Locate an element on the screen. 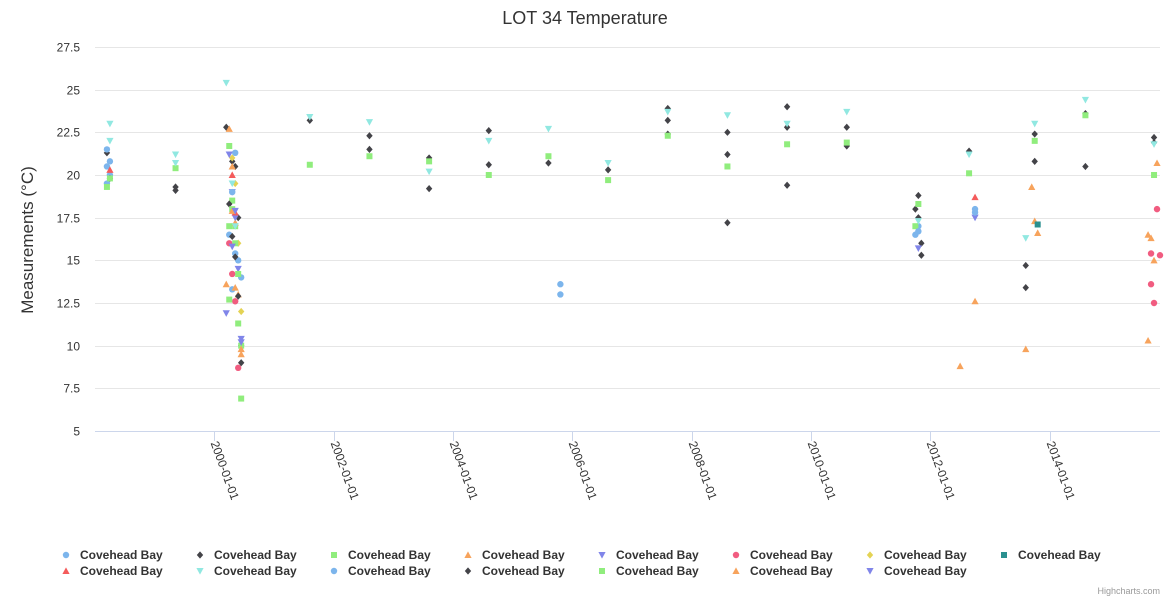  y-tick-label: 20 is located at coordinates (74, 176).